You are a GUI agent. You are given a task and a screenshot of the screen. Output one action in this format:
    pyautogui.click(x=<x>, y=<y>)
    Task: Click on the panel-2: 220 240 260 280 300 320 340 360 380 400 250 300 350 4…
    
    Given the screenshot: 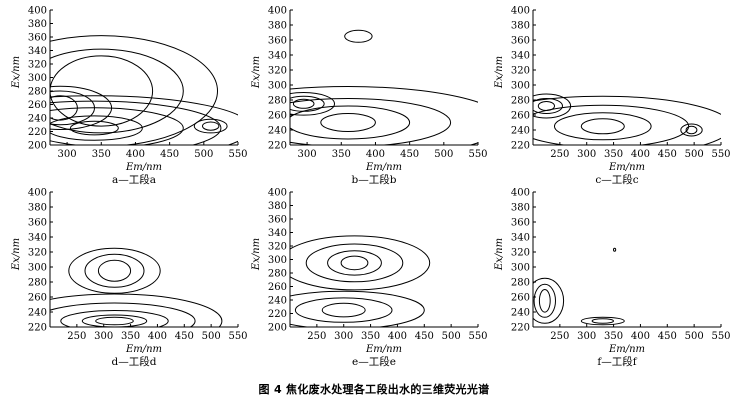 What is the action you would take?
    pyautogui.click(x=612, y=96)
    